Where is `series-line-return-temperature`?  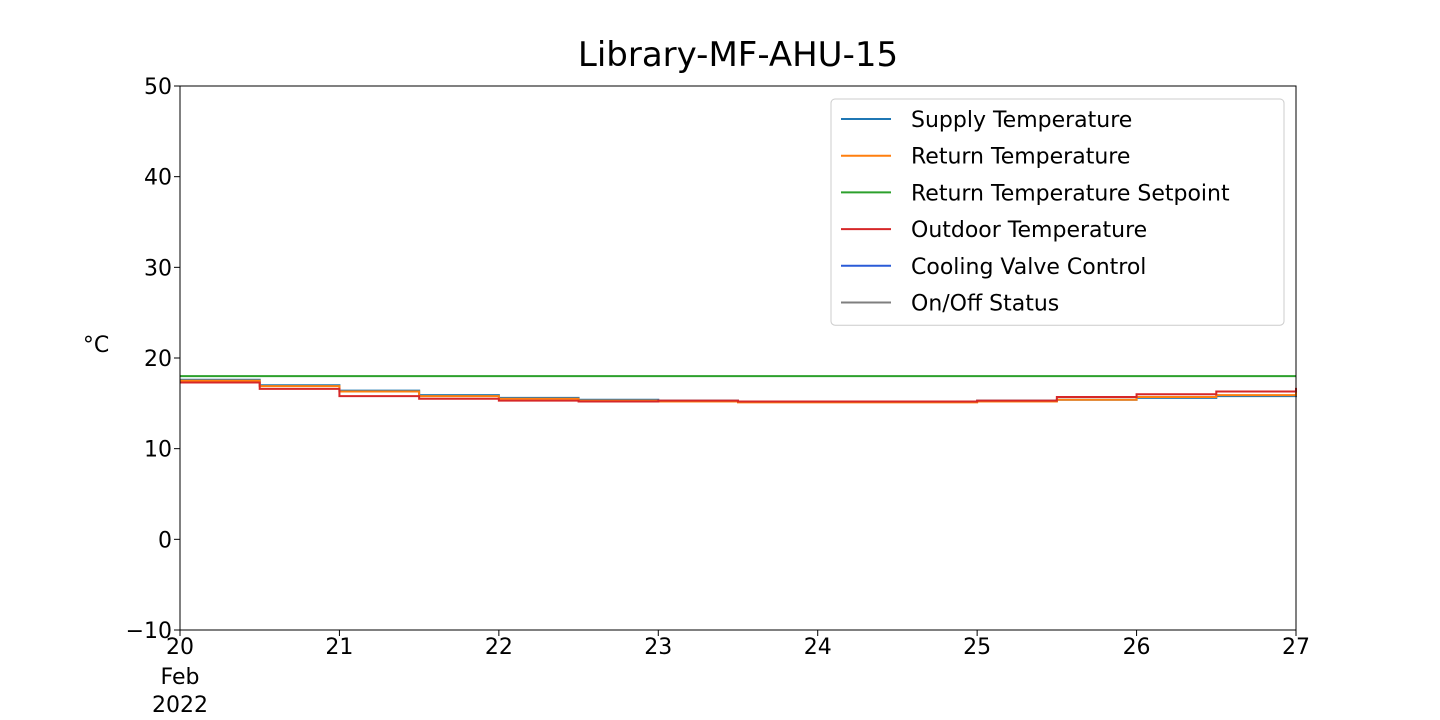 series-line-return-temperature is located at coordinates (738, 391).